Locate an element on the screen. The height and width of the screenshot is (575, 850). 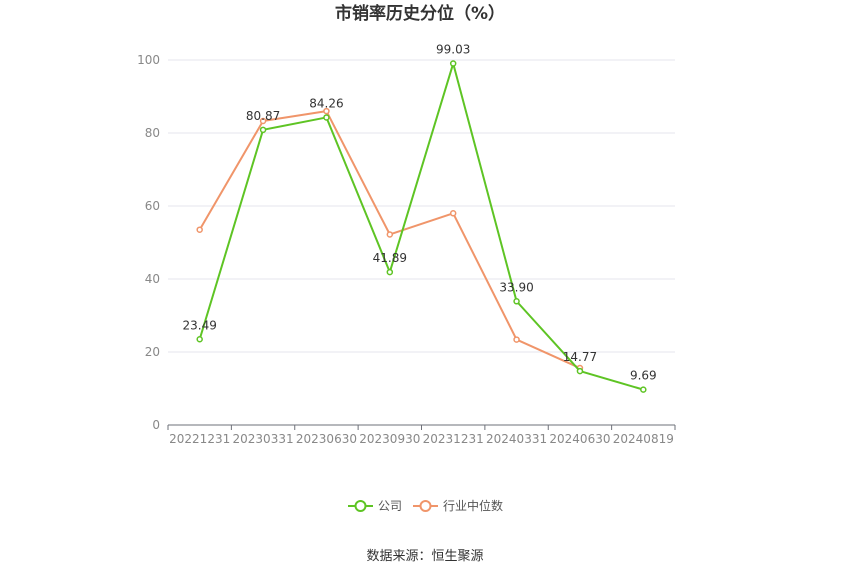
x-tick-label: 20231231 is located at coordinates (453, 439).